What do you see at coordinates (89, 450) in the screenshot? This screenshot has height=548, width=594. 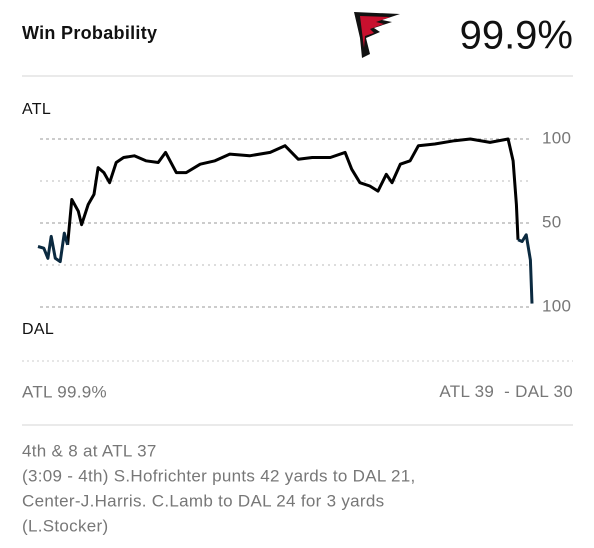 I see `play-situation: 4th & 8 at ATL 37` at bounding box center [89, 450].